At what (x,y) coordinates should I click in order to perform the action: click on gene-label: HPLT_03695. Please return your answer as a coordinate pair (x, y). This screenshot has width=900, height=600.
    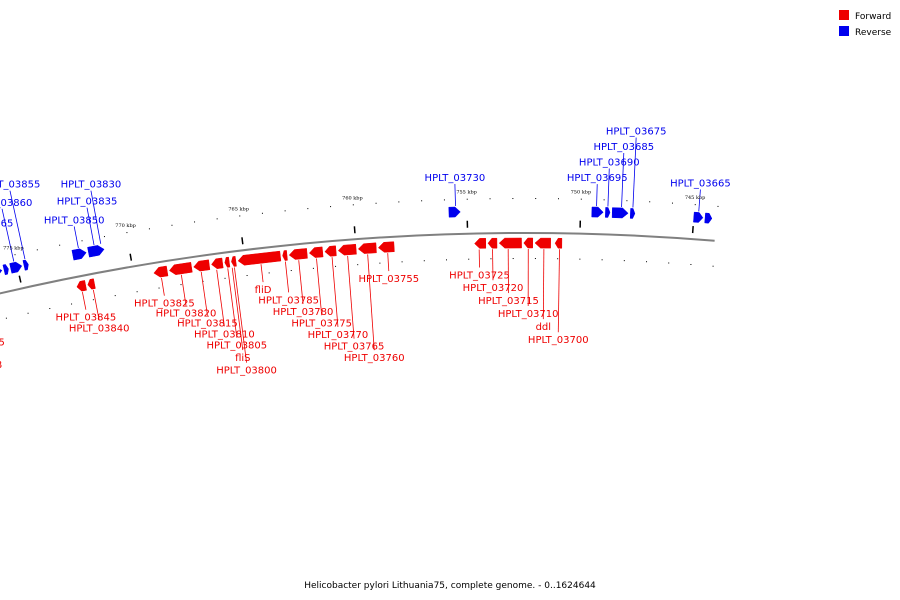
    Looking at the image, I should click on (597, 178).